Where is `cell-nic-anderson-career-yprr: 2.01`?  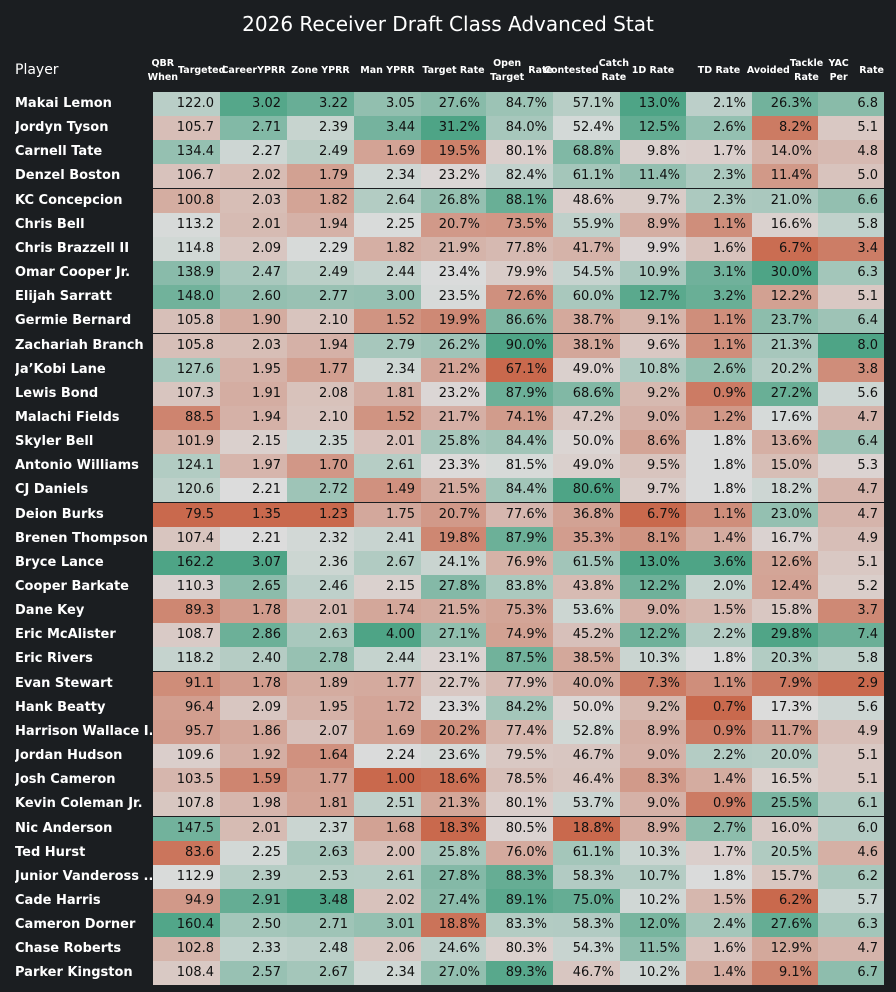 cell-nic-anderson-career-yprr: 2.01 is located at coordinates (253, 828).